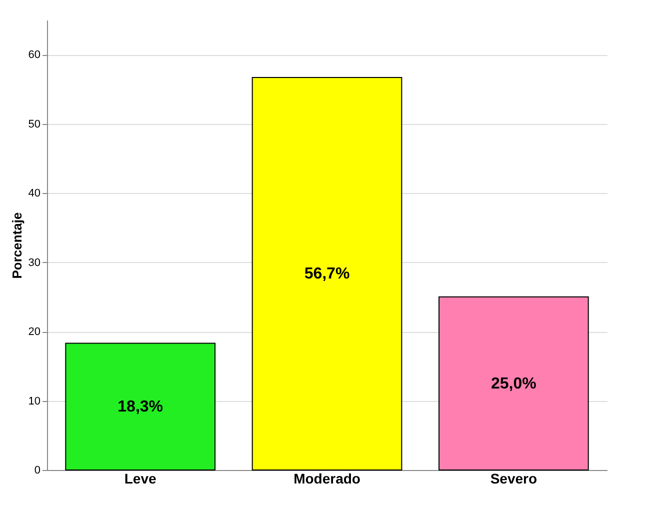 The width and height of the screenshot is (661, 520). Describe the element at coordinates (34, 194) in the screenshot. I see `y-tick-label: 40` at that location.